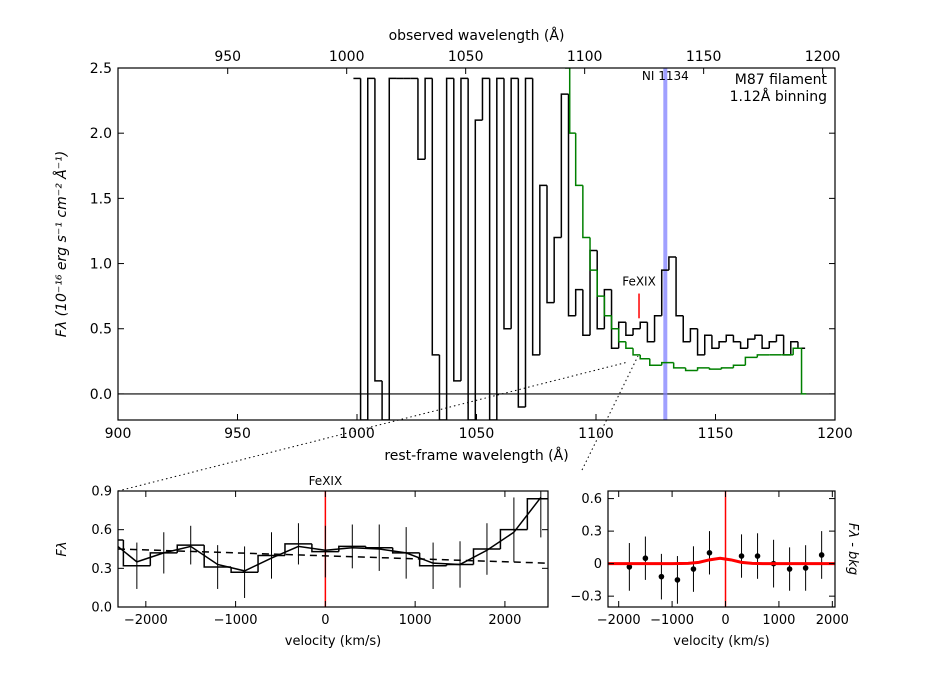 The image size is (926, 695). Describe the element at coordinates (101, 199) in the screenshot. I see `y-tick-label: 1.5` at that location.